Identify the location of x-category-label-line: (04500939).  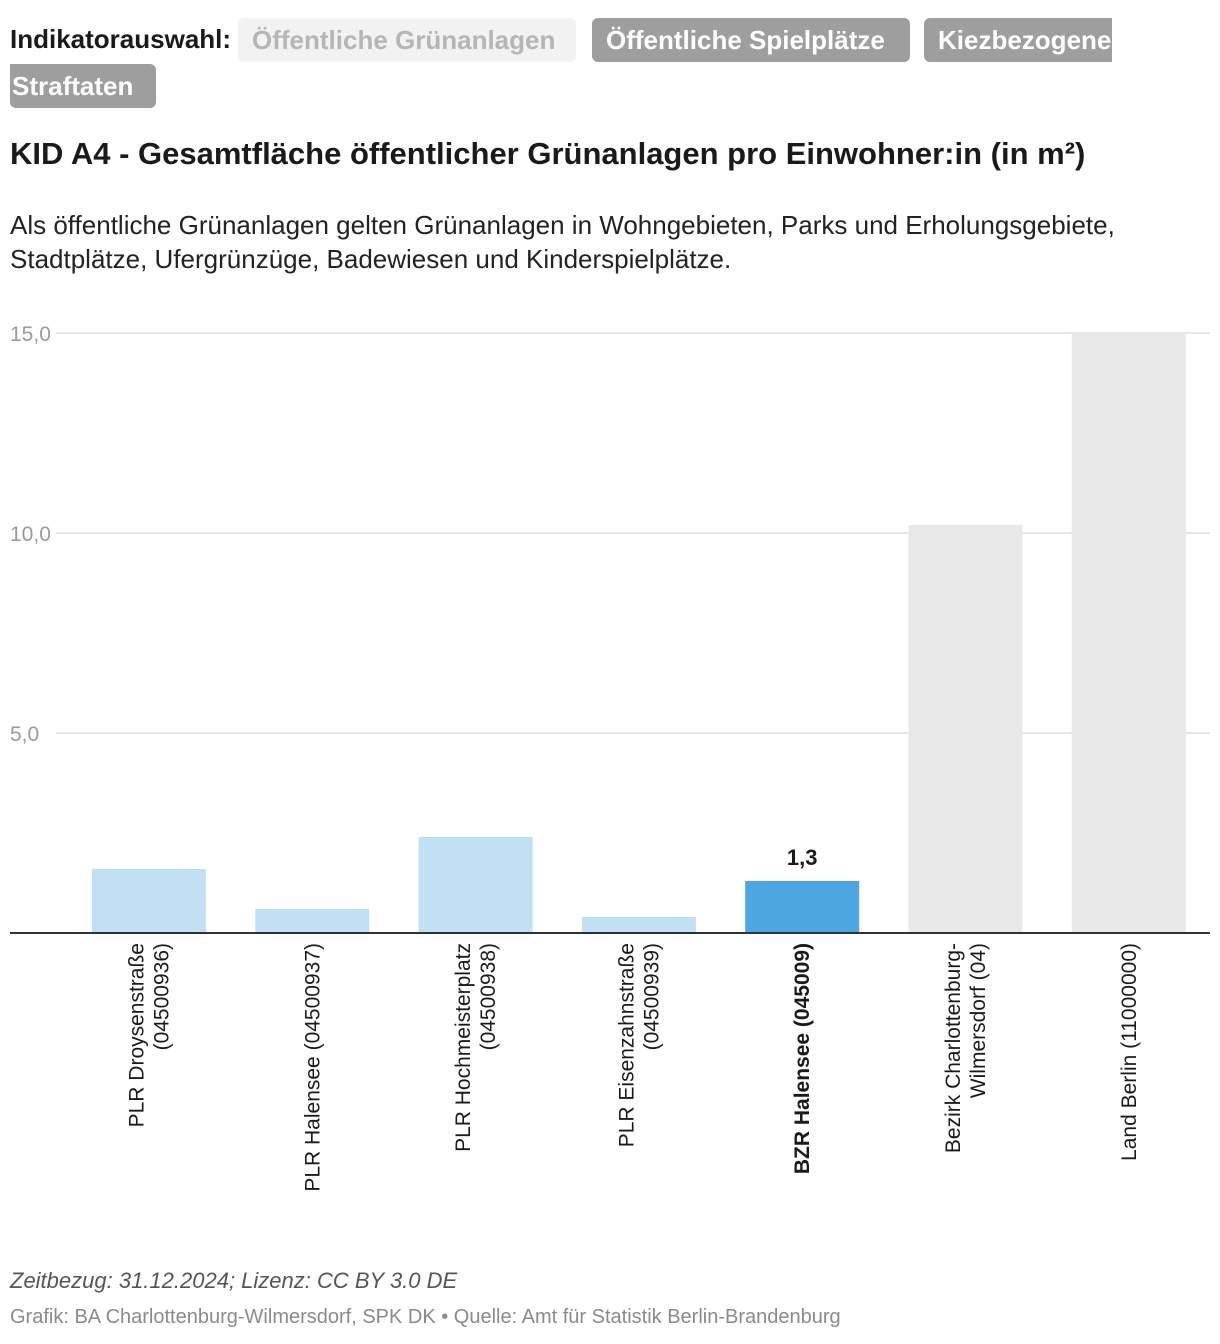
(651, 996).